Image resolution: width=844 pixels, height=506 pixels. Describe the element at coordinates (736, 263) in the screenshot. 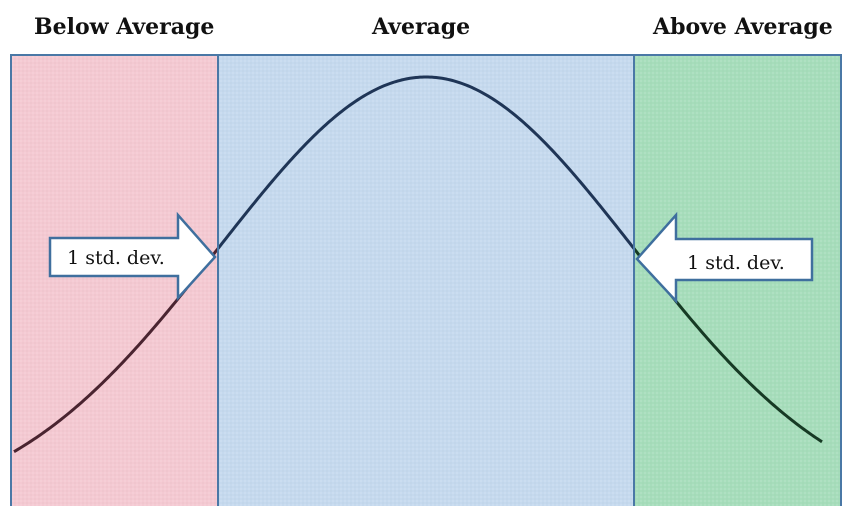

I see `right-arrow-label: 1 std. dev.` at that location.